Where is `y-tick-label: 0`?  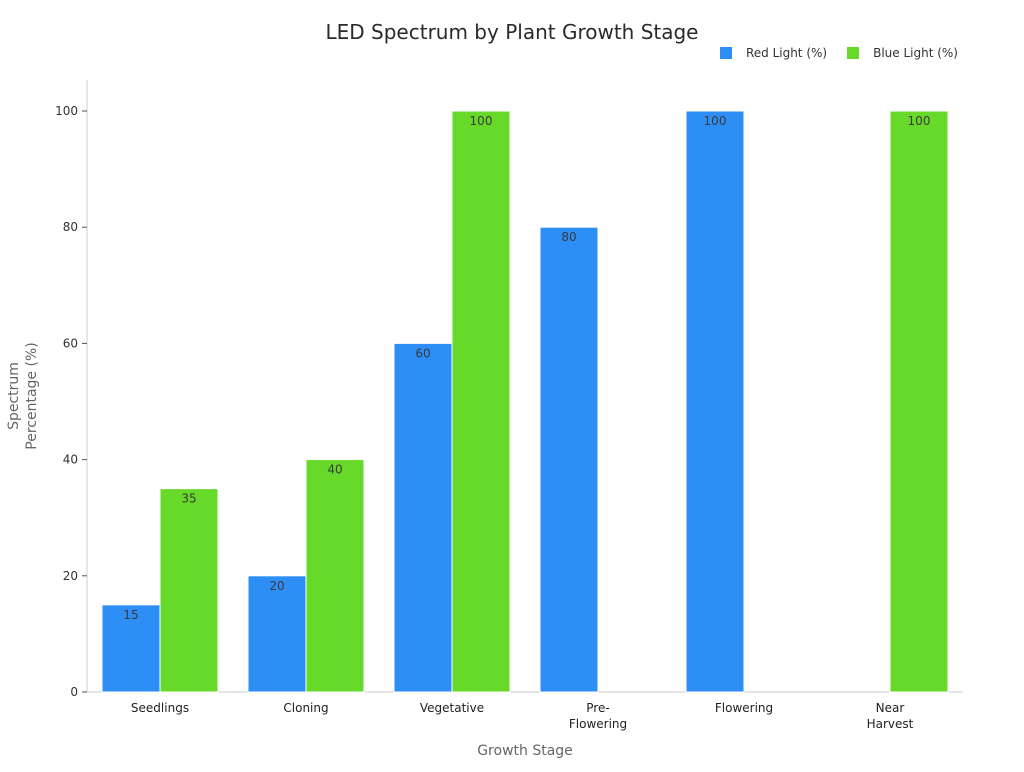 y-tick-label: 0 is located at coordinates (74, 692).